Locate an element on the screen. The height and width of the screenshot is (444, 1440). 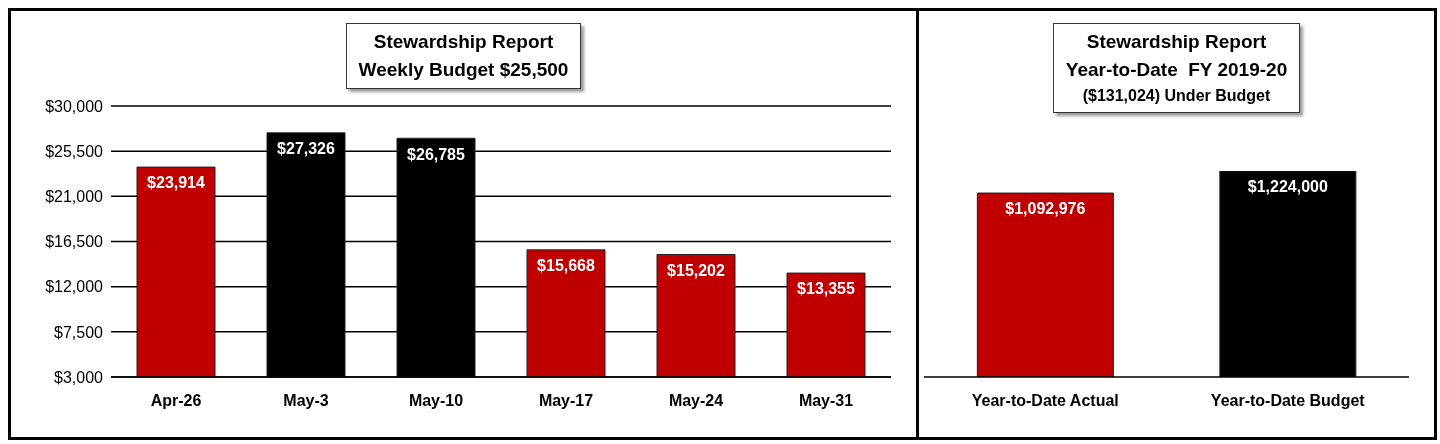
data-label: $1,224,000 is located at coordinates (1287, 187).